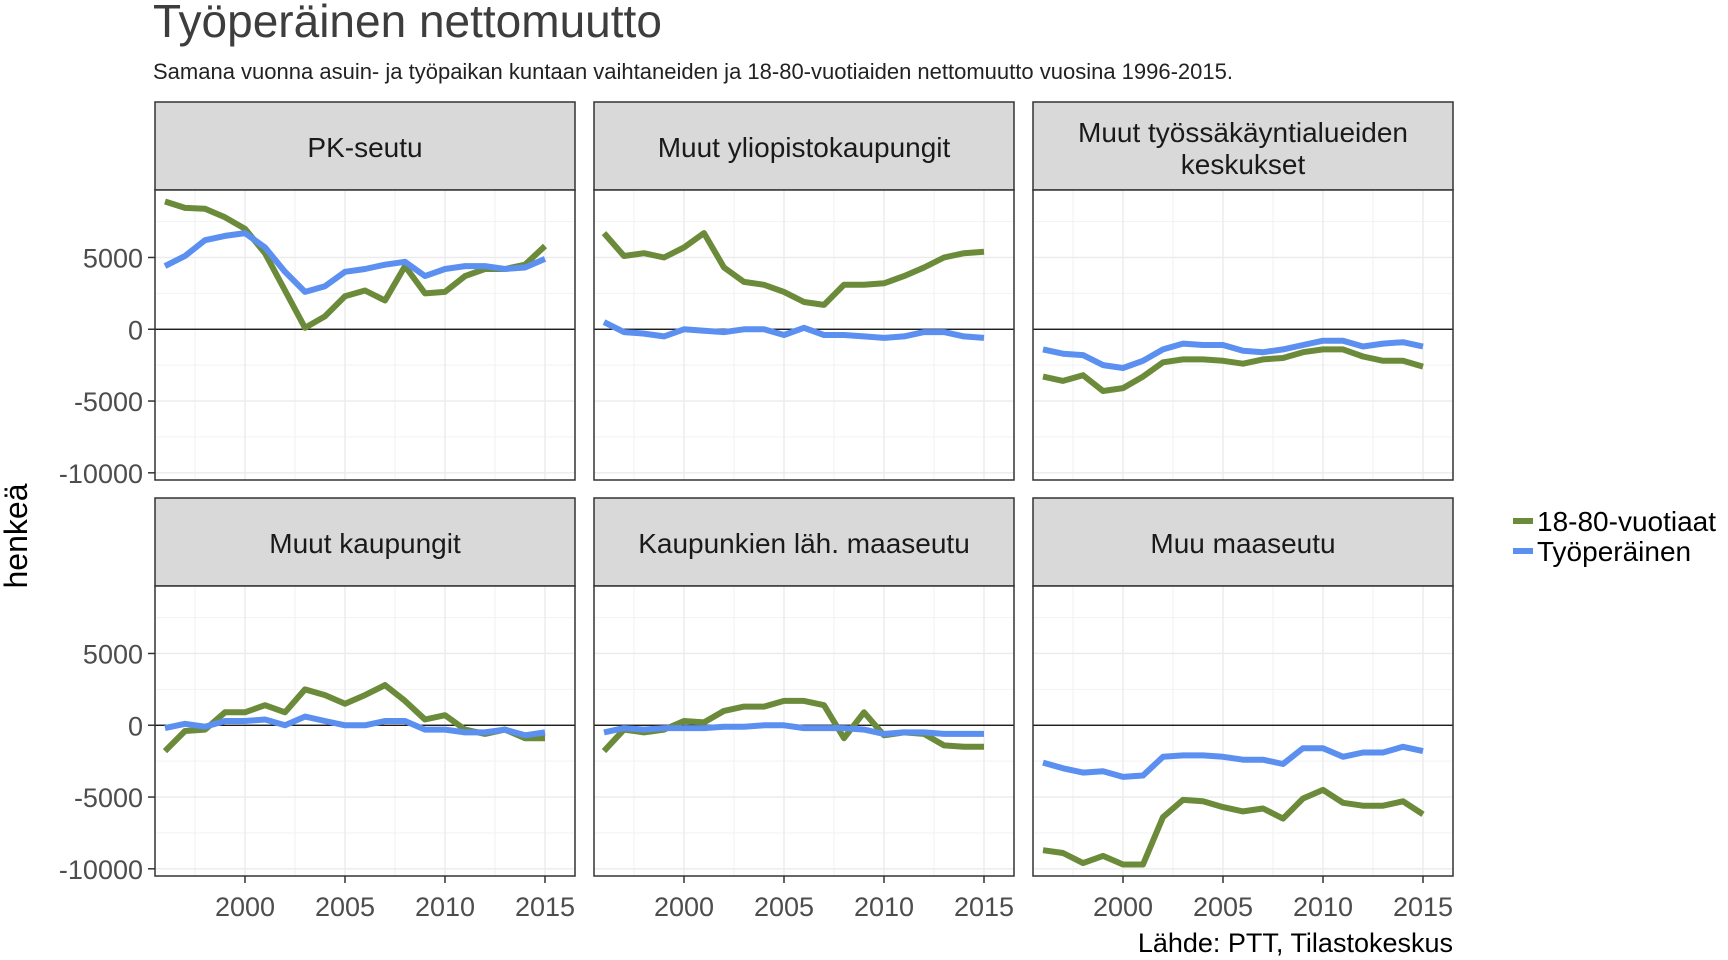 Image resolution: width=1728 pixels, height=960 pixels. I want to click on legend-label: Työperäinen, so click(1614, 551).